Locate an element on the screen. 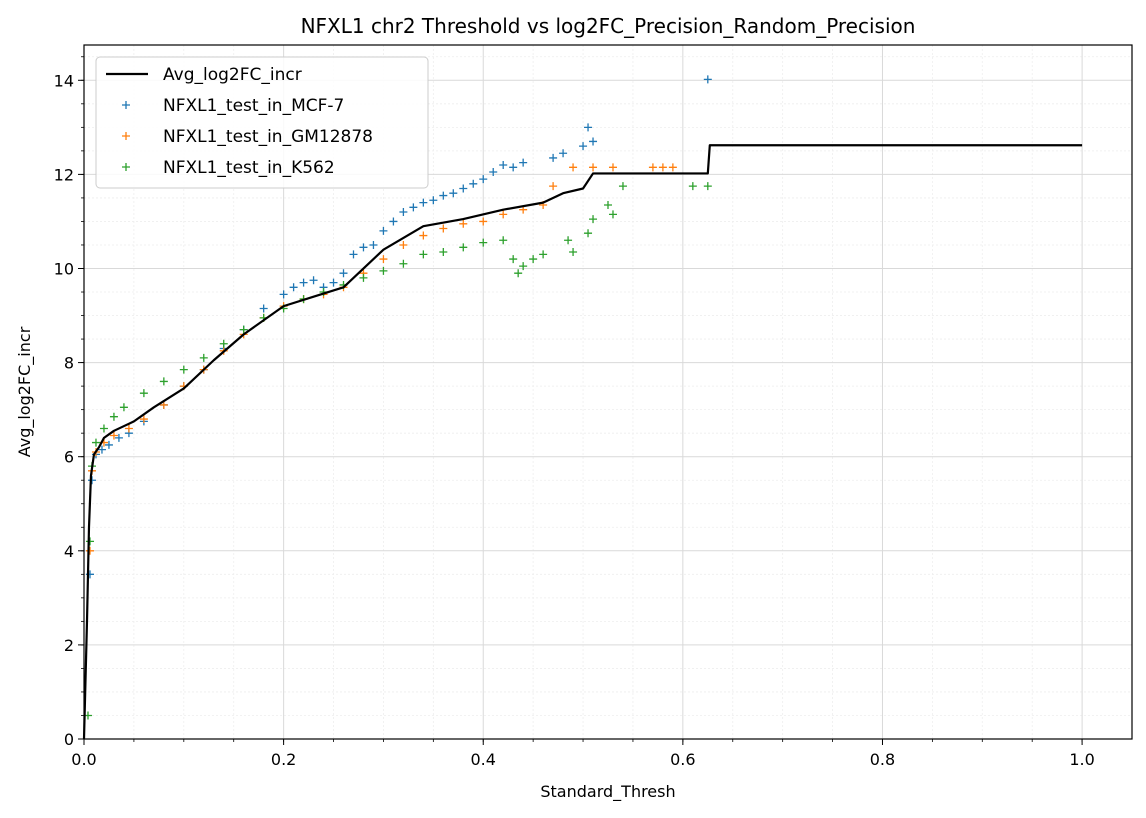  y-tick-label: 12 is located at coordinates (64, 174).